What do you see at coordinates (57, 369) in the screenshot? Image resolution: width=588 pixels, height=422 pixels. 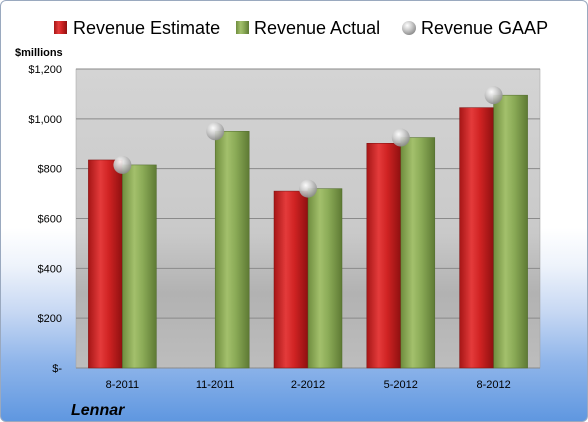 I see `y-tick-label: $-` at bounding box center [57, 369].